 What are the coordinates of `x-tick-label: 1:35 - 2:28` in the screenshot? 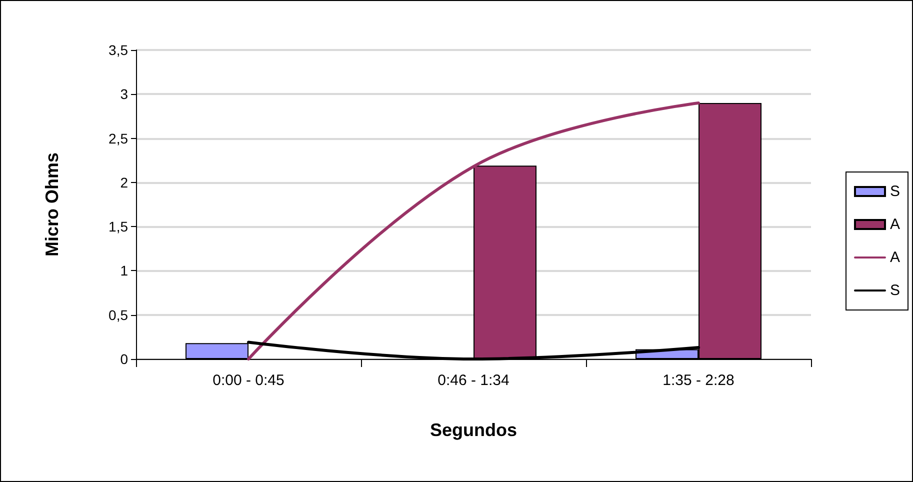 It's located at (698, 380).